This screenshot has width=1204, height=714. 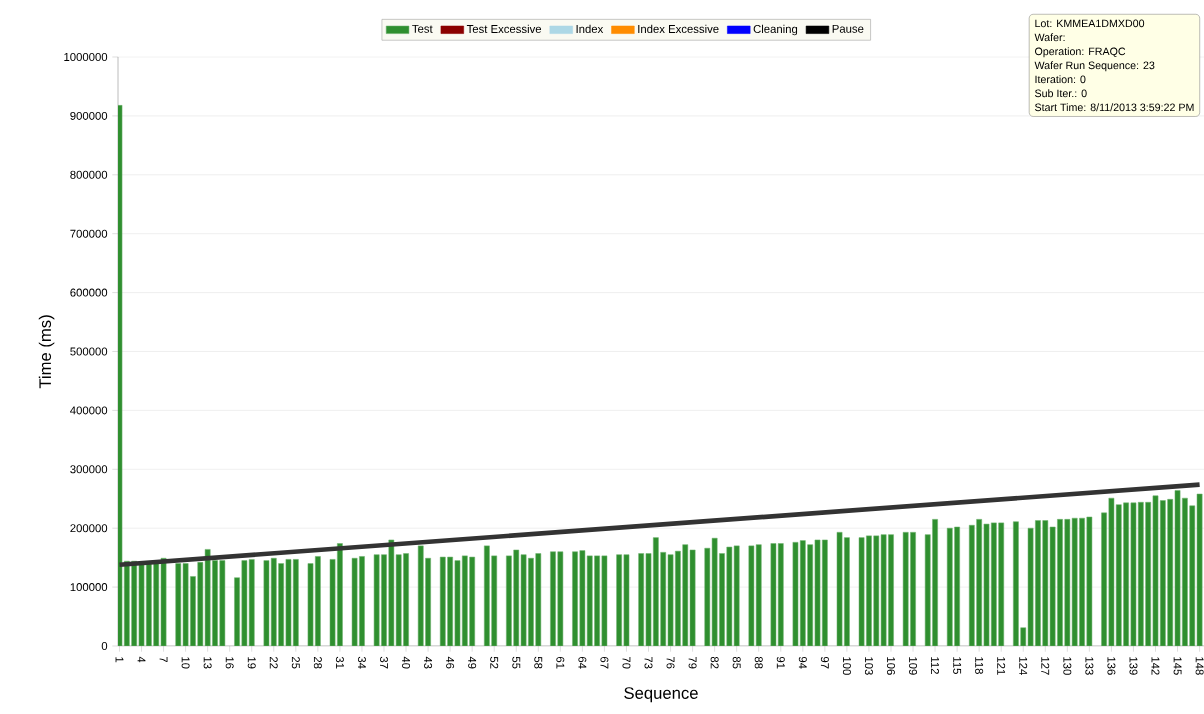 I want to click on legend-label: Test Excessive, so click(x=504, y=29).